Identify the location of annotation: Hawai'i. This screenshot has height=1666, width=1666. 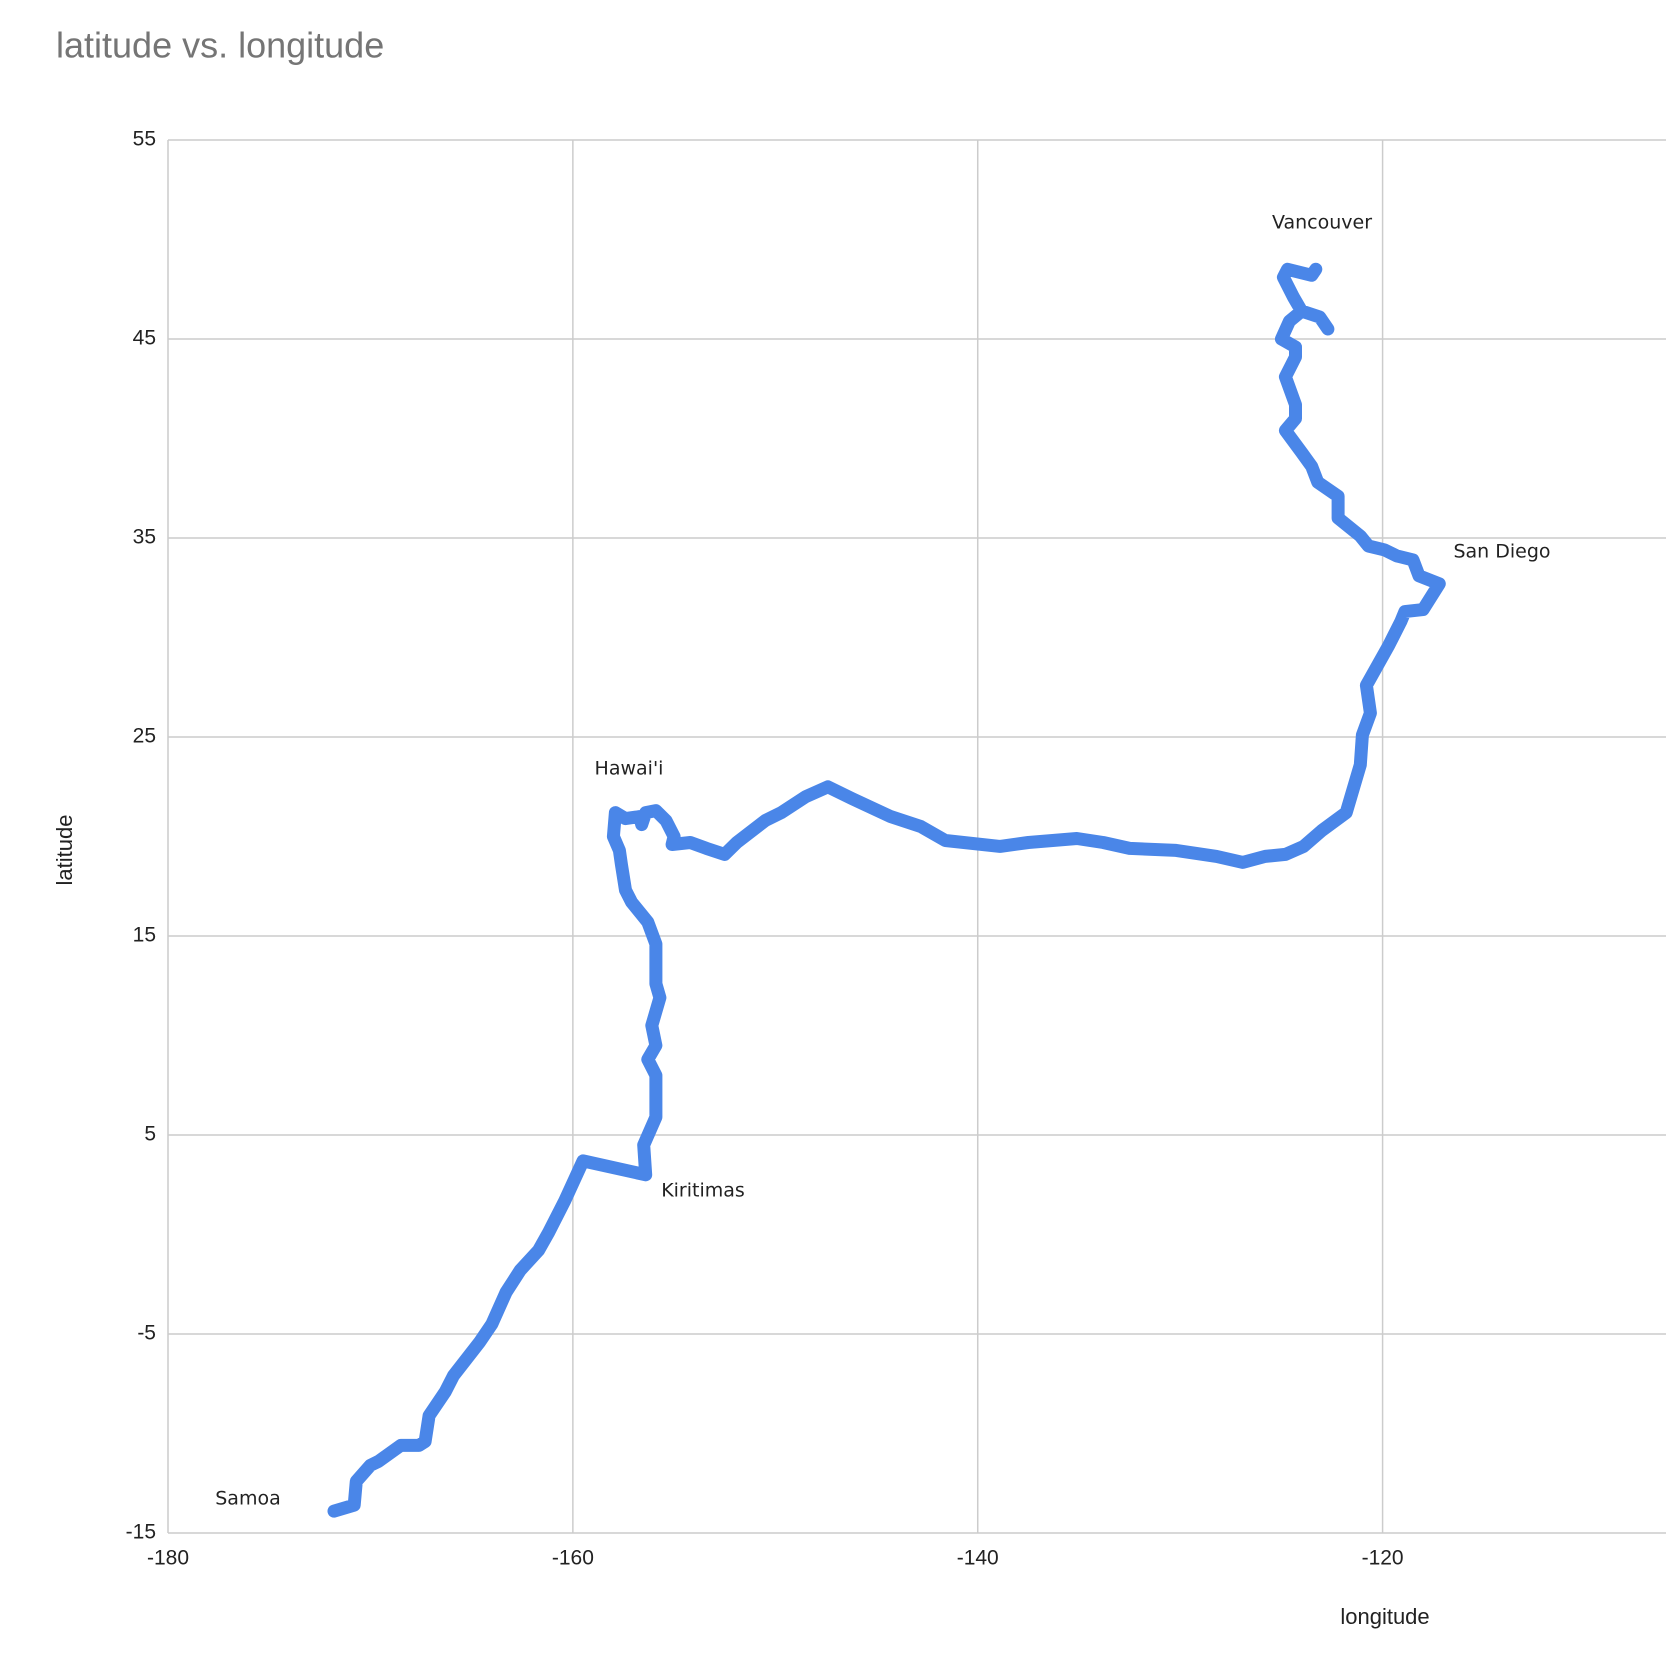
(629, 769).